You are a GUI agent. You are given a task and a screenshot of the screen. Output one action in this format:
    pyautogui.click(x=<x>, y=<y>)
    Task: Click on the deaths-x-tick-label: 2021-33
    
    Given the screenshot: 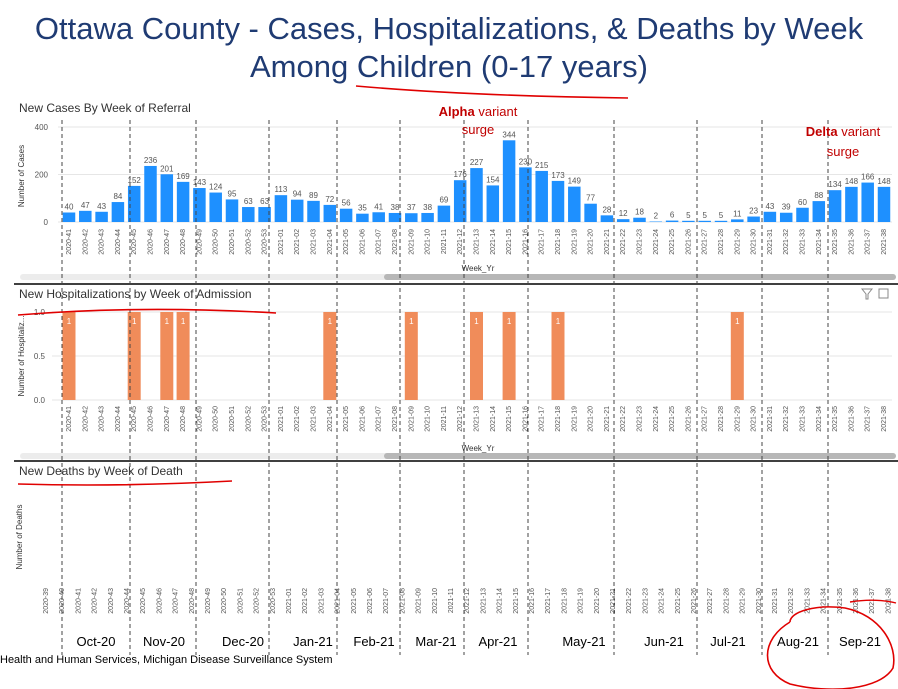 What is the action you would take?
    pyautogui.click(x=807, y=601)
    